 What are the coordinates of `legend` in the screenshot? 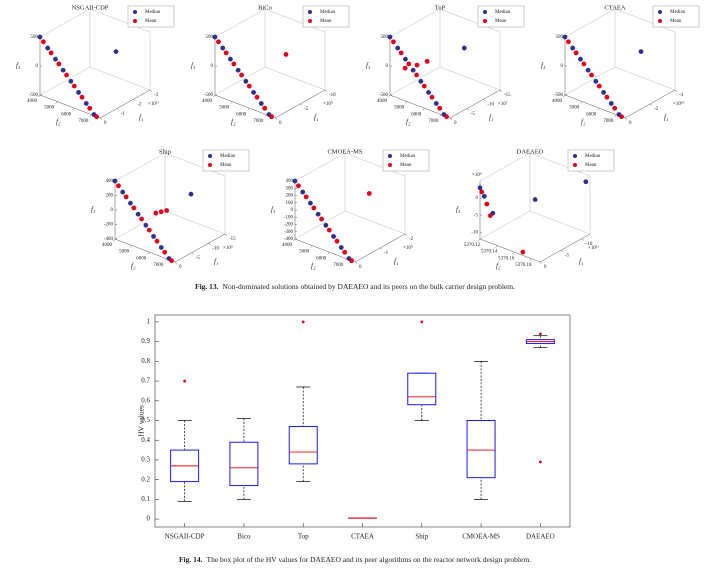 It's located at (226, 160).